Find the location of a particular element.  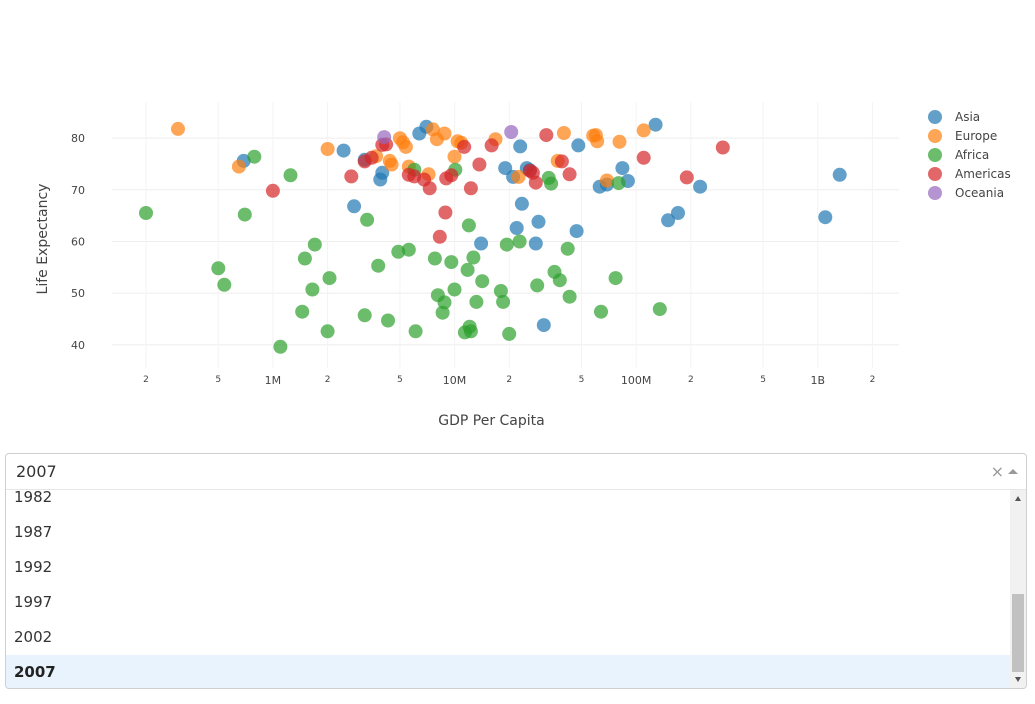

y-tick-label: 80 is located at coordinates (78, 138).